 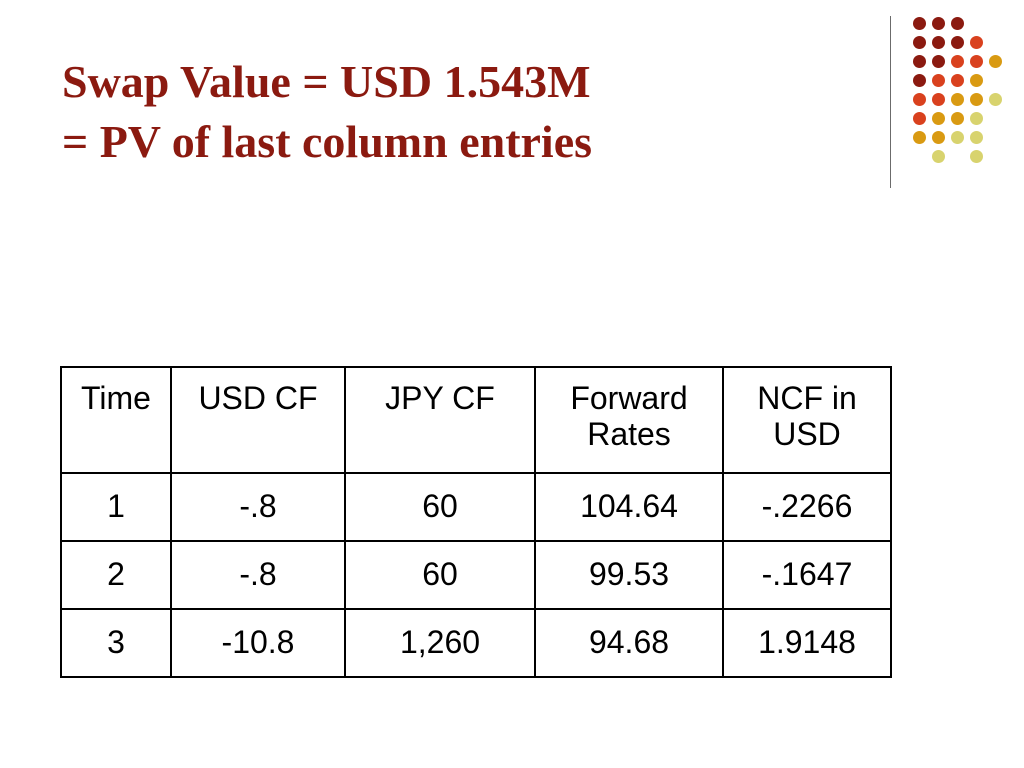 I want to click on cell-time: 3, so click(x=116, y=643).